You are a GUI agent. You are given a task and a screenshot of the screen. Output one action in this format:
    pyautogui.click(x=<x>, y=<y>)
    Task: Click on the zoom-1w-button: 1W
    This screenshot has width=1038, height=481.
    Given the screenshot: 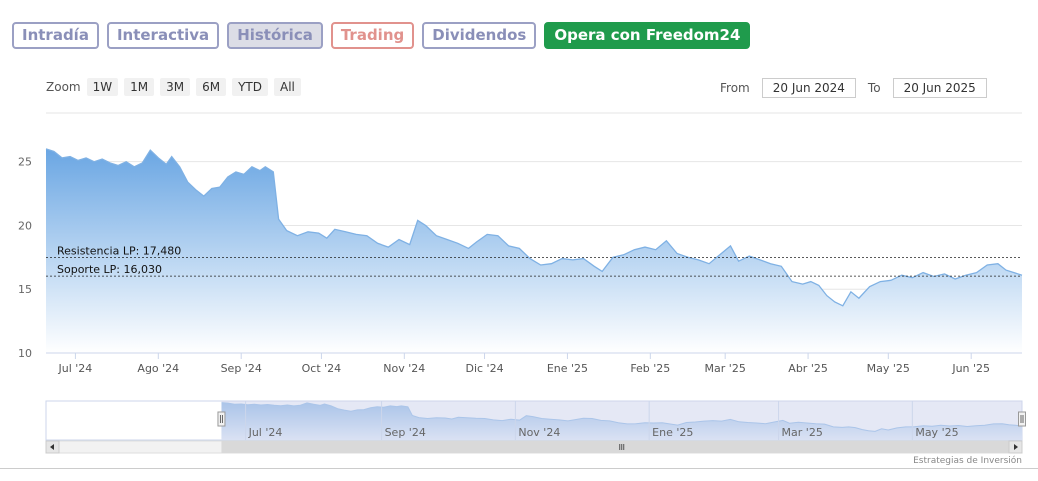 What is the action you would take?
    pyautogui.click(x=102, y=87)
    